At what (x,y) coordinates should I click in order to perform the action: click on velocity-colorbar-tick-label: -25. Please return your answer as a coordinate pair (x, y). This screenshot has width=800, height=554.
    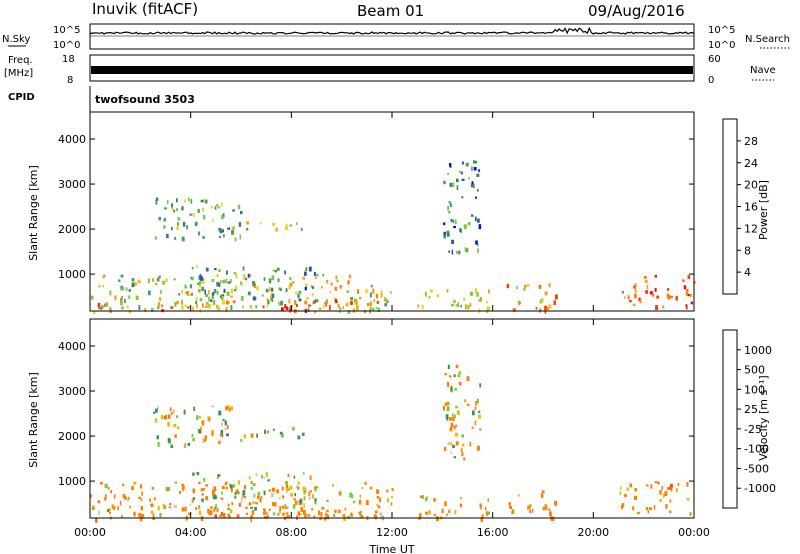
    Looking at the image, I should click on (753, 429).